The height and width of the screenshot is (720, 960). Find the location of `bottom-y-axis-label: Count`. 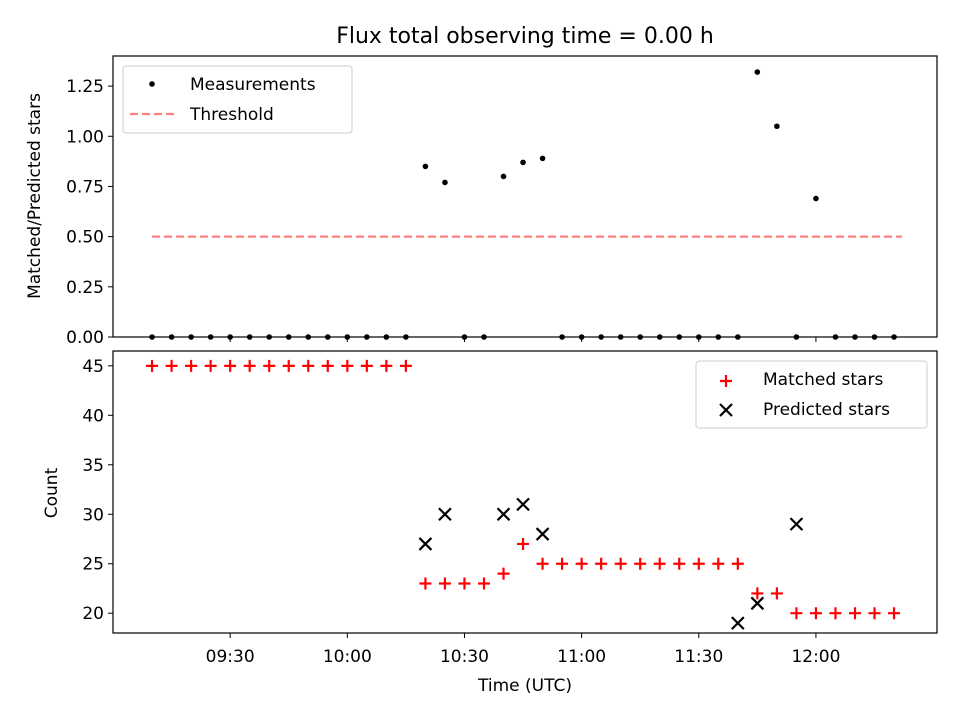

bottom-y-axis-label: Count is located at coordinates (52, 492).